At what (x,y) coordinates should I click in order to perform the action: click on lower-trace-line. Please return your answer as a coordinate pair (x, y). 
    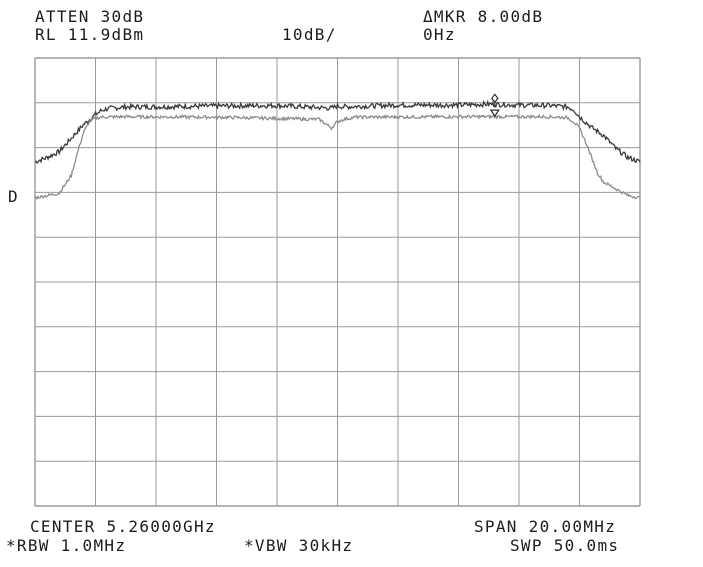
    Looking at the image, I should click on (337, 157).